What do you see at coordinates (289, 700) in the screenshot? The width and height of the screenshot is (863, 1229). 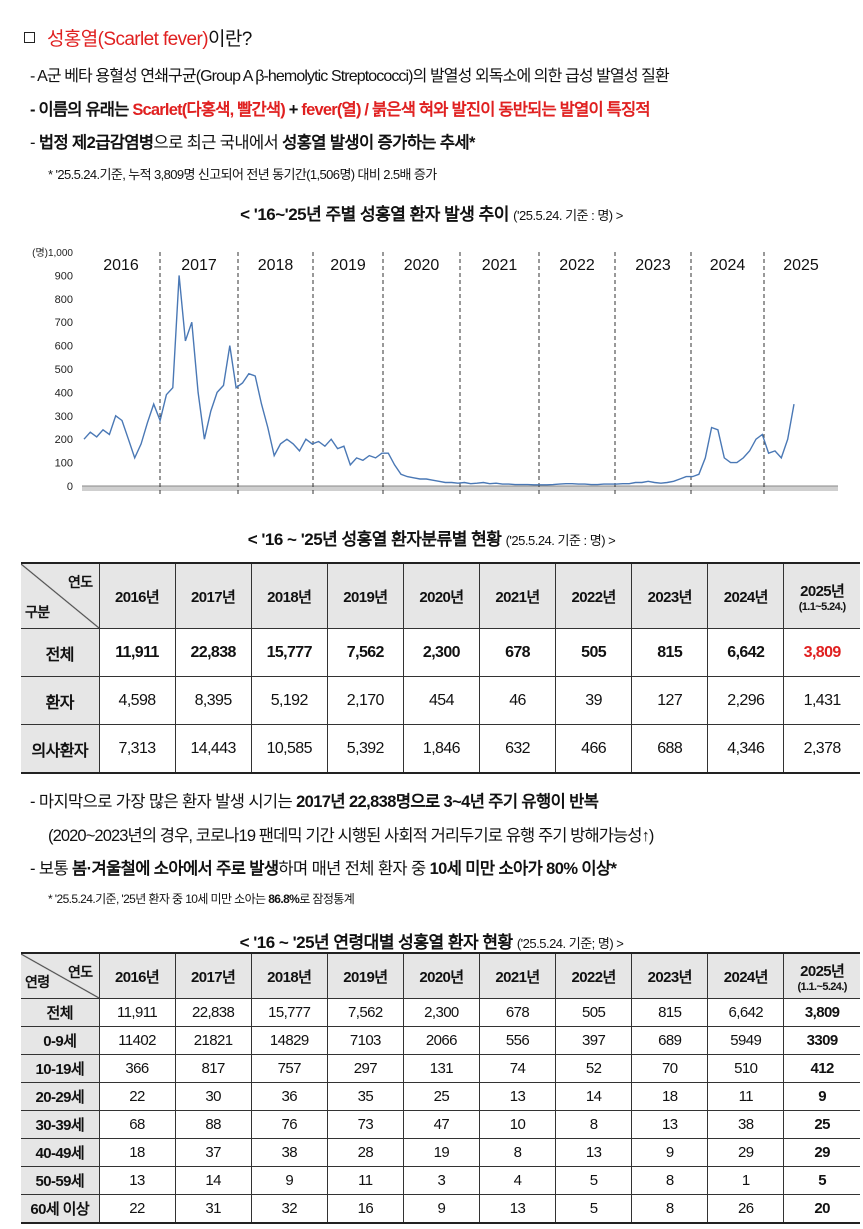 I see `cell-value: 5,192` at bounding box center [289, 700].